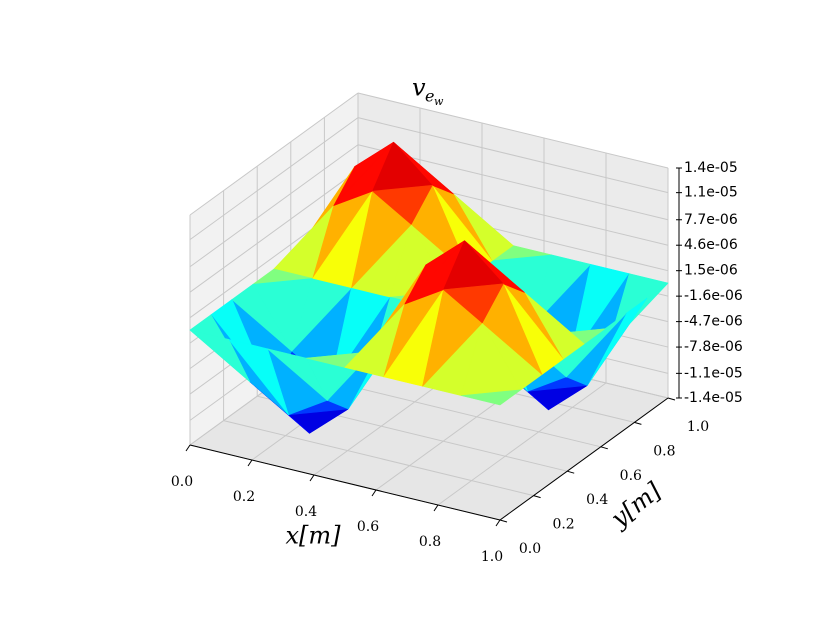  I want to click on x-axis-label: x[m], so click(313, 536).